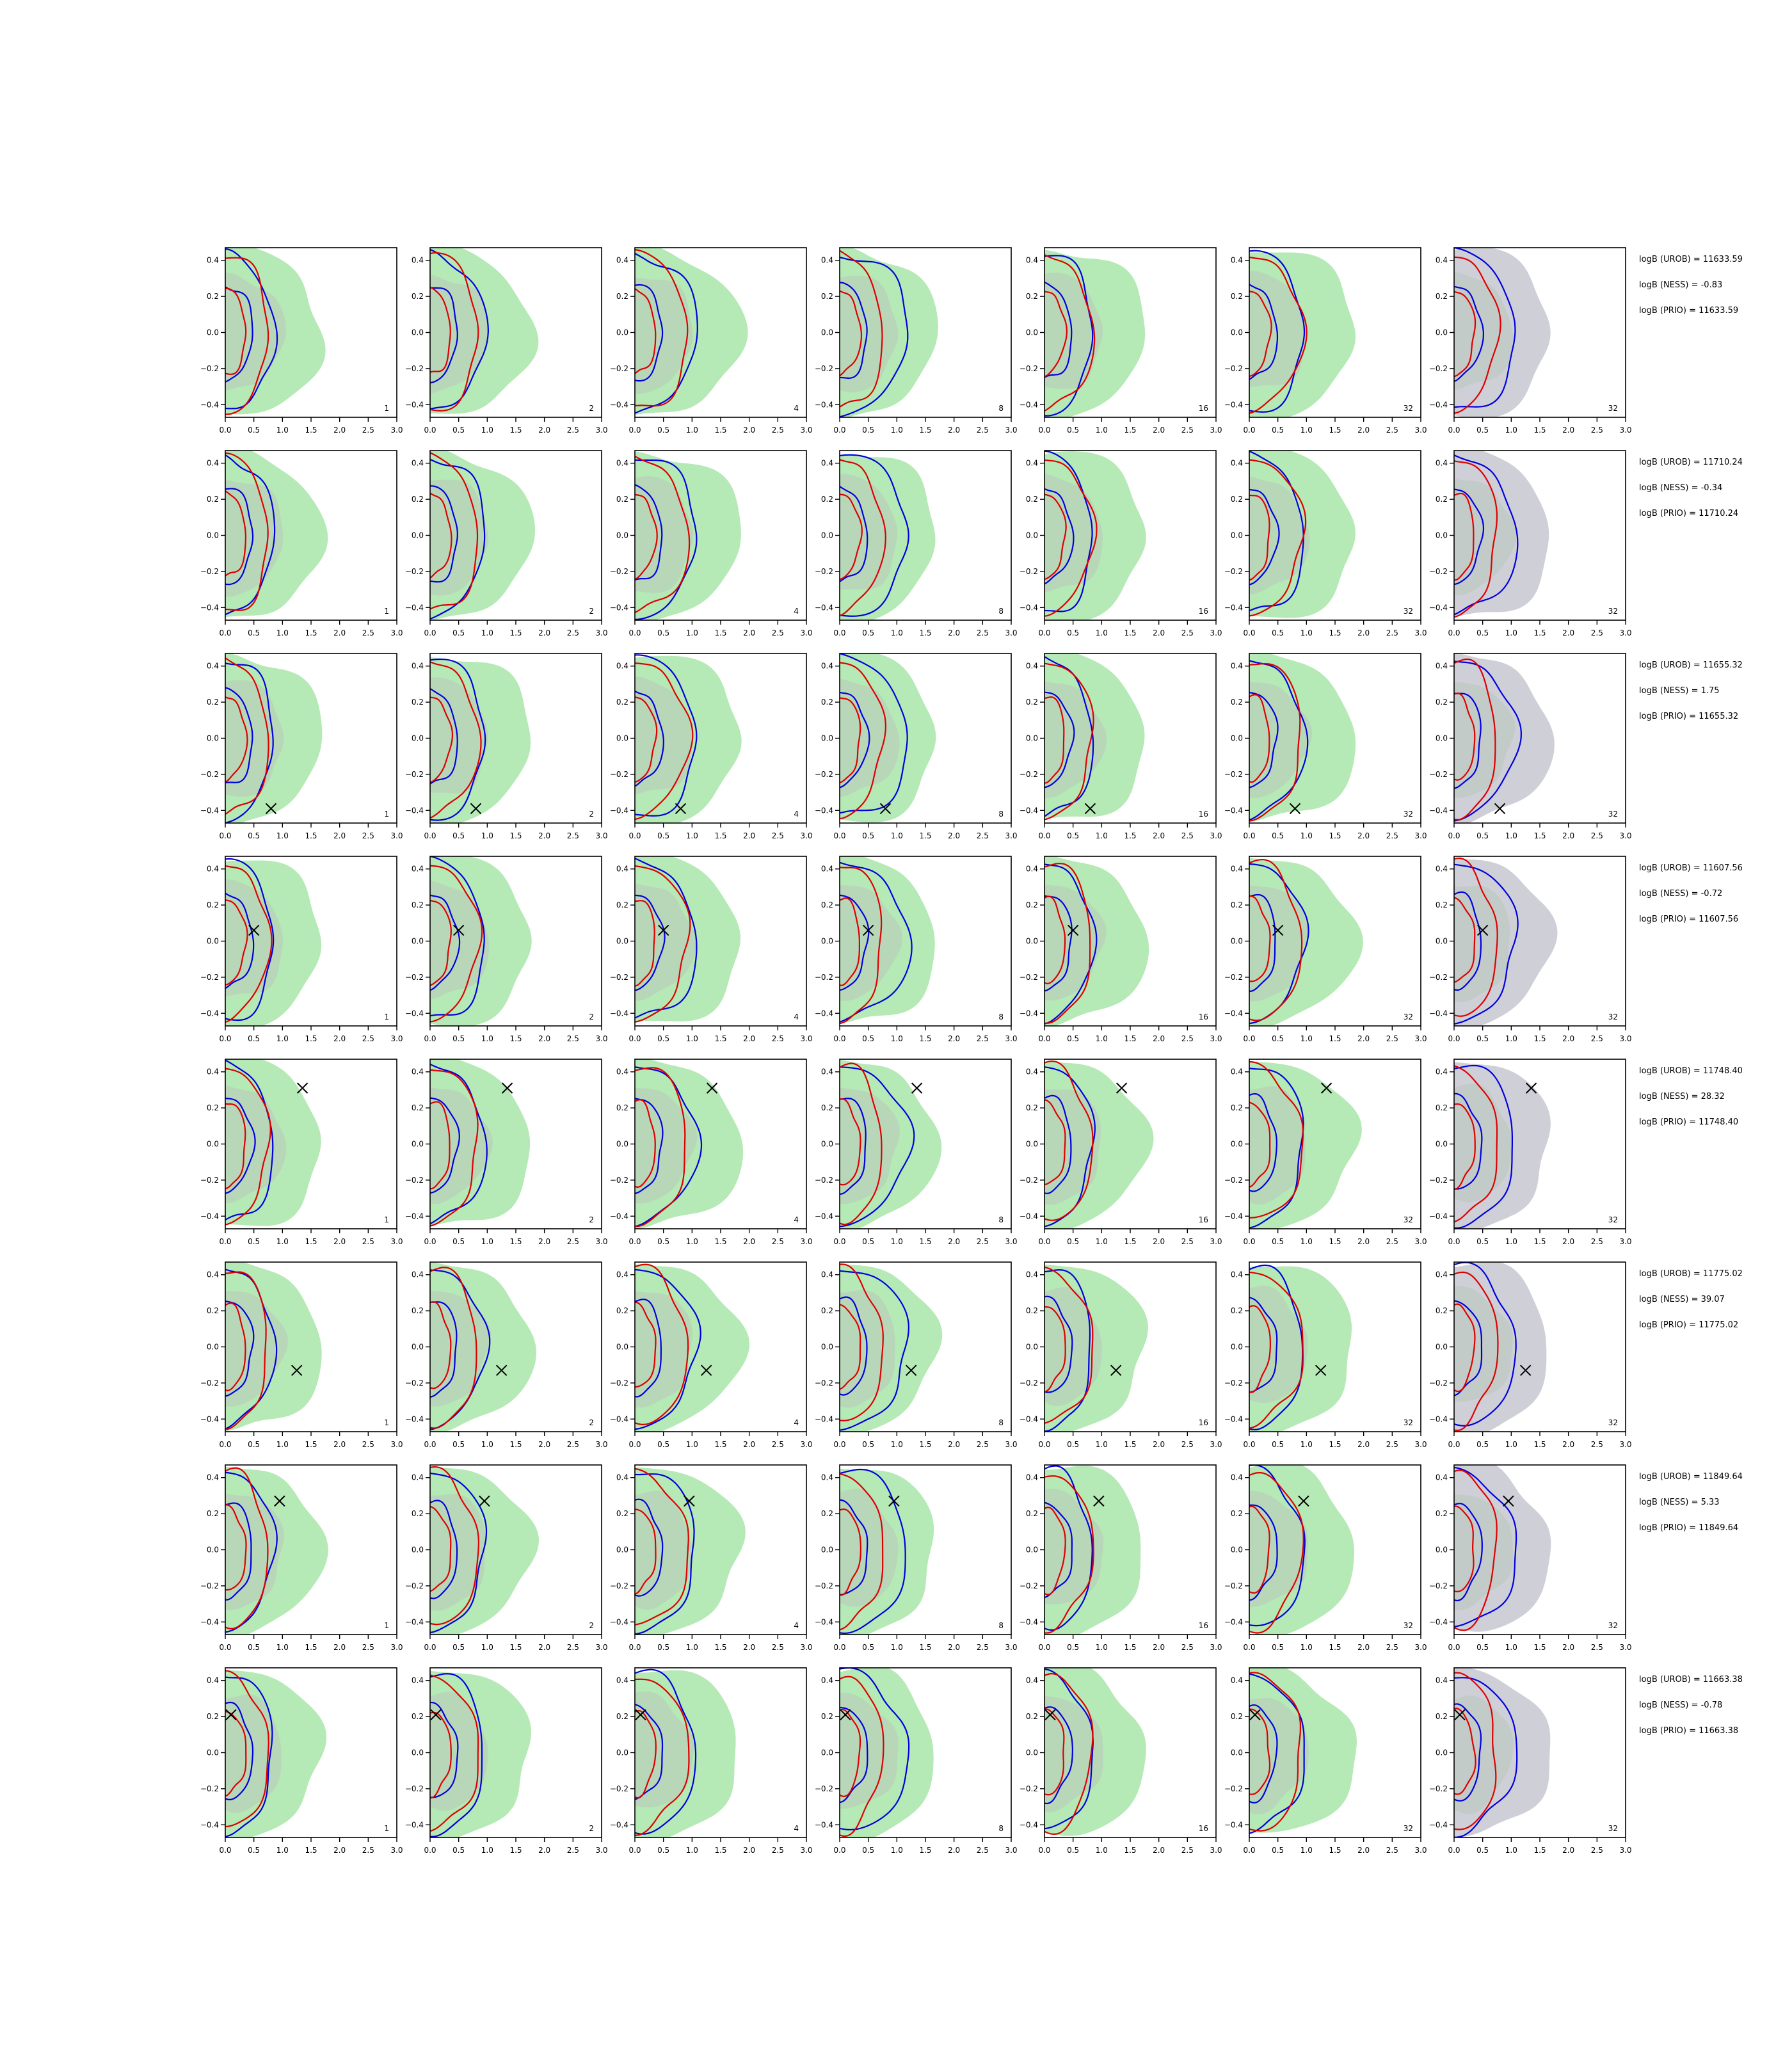 The height and width of the screenshot is (2048, 1792). What do you see at coordinates (301, 1761) in the screenshot?
I see `panel: 0.0 0.5 1.0 1.5 2.0 2.5 3.0 0.4 0.2 0.0 −0.2 −0.4 1` at bounding box center [301, 1761].